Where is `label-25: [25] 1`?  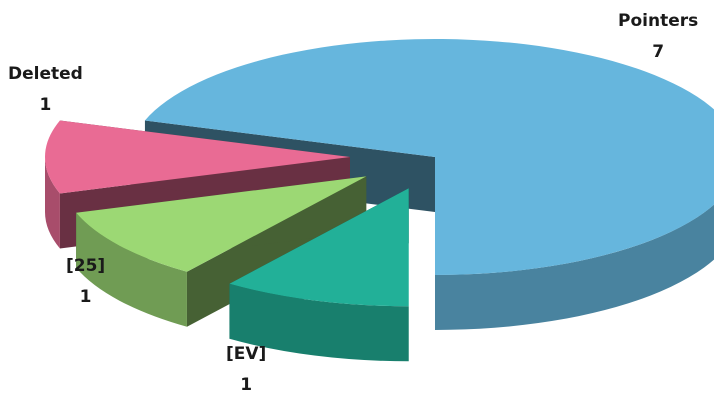
label-25: [25] 1 is located at coordinates (85, 282).